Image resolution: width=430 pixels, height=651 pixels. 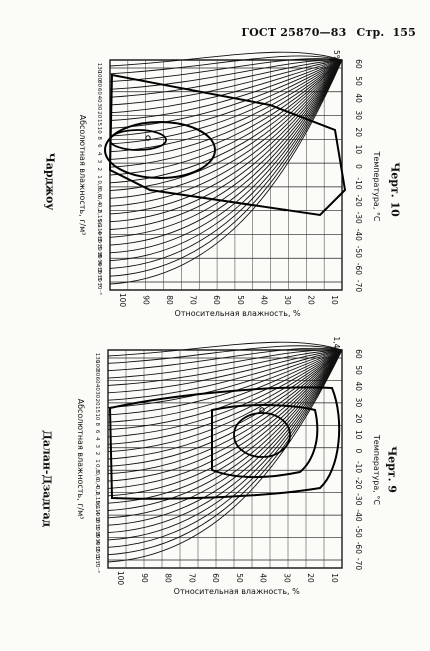 I want to click on probability-percent-label: 5%, so click(x=336, y=56).